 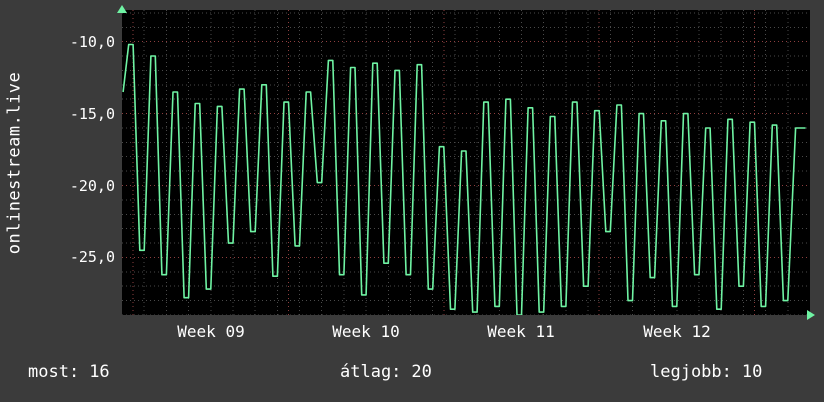 I want to click on stat-most: most: 16, so click(x=69, y=372).